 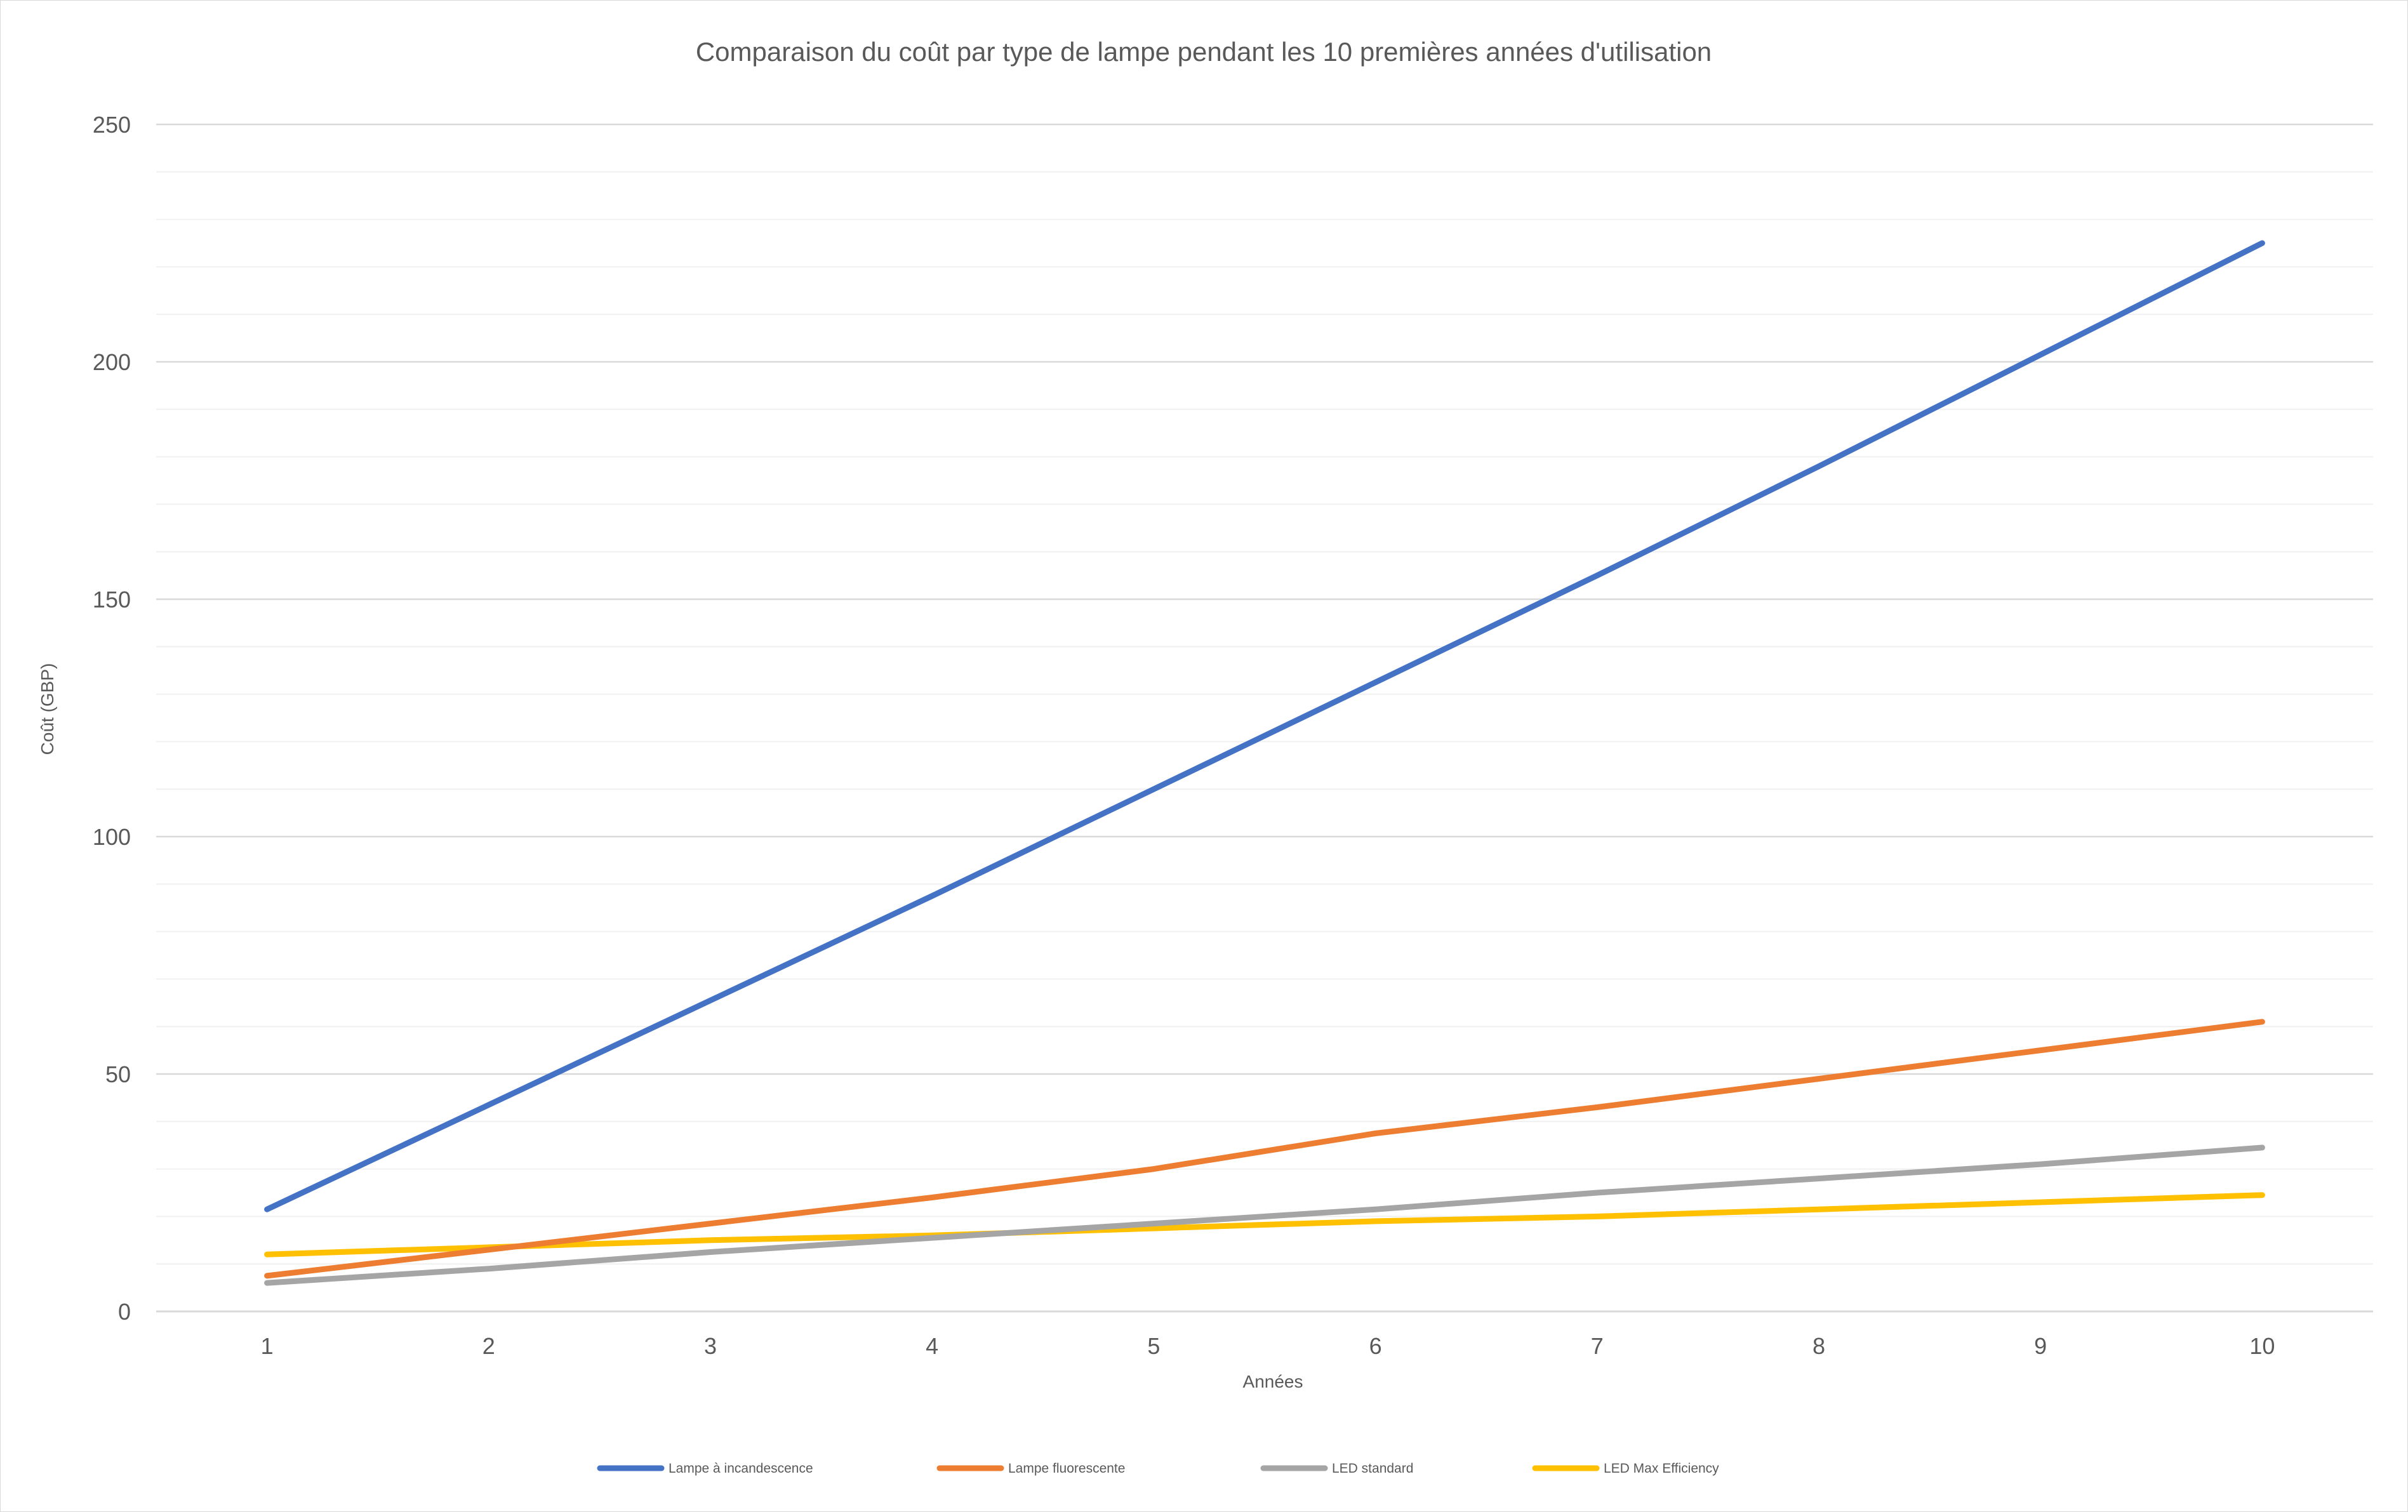 I want to click on x-tick-label: 3, so click(x=710, y=1346).